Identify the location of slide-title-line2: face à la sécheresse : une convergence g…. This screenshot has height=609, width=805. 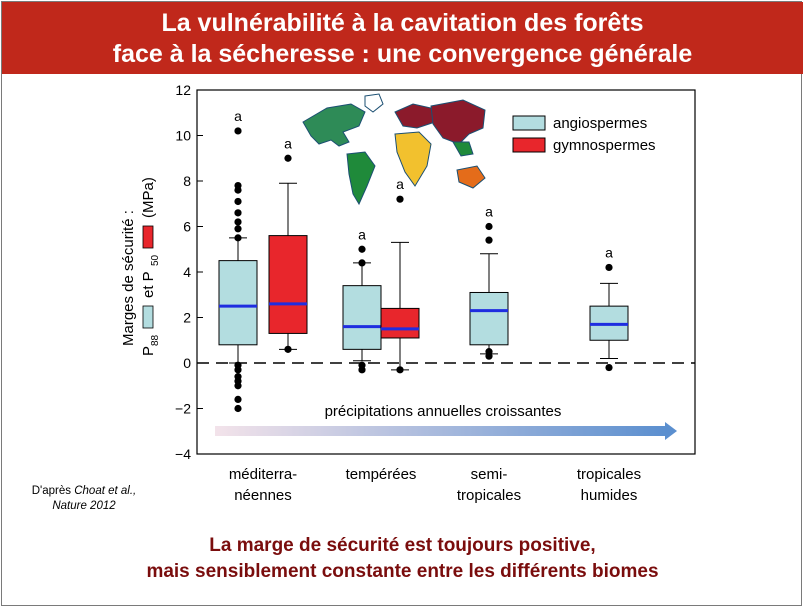
(402, 54).